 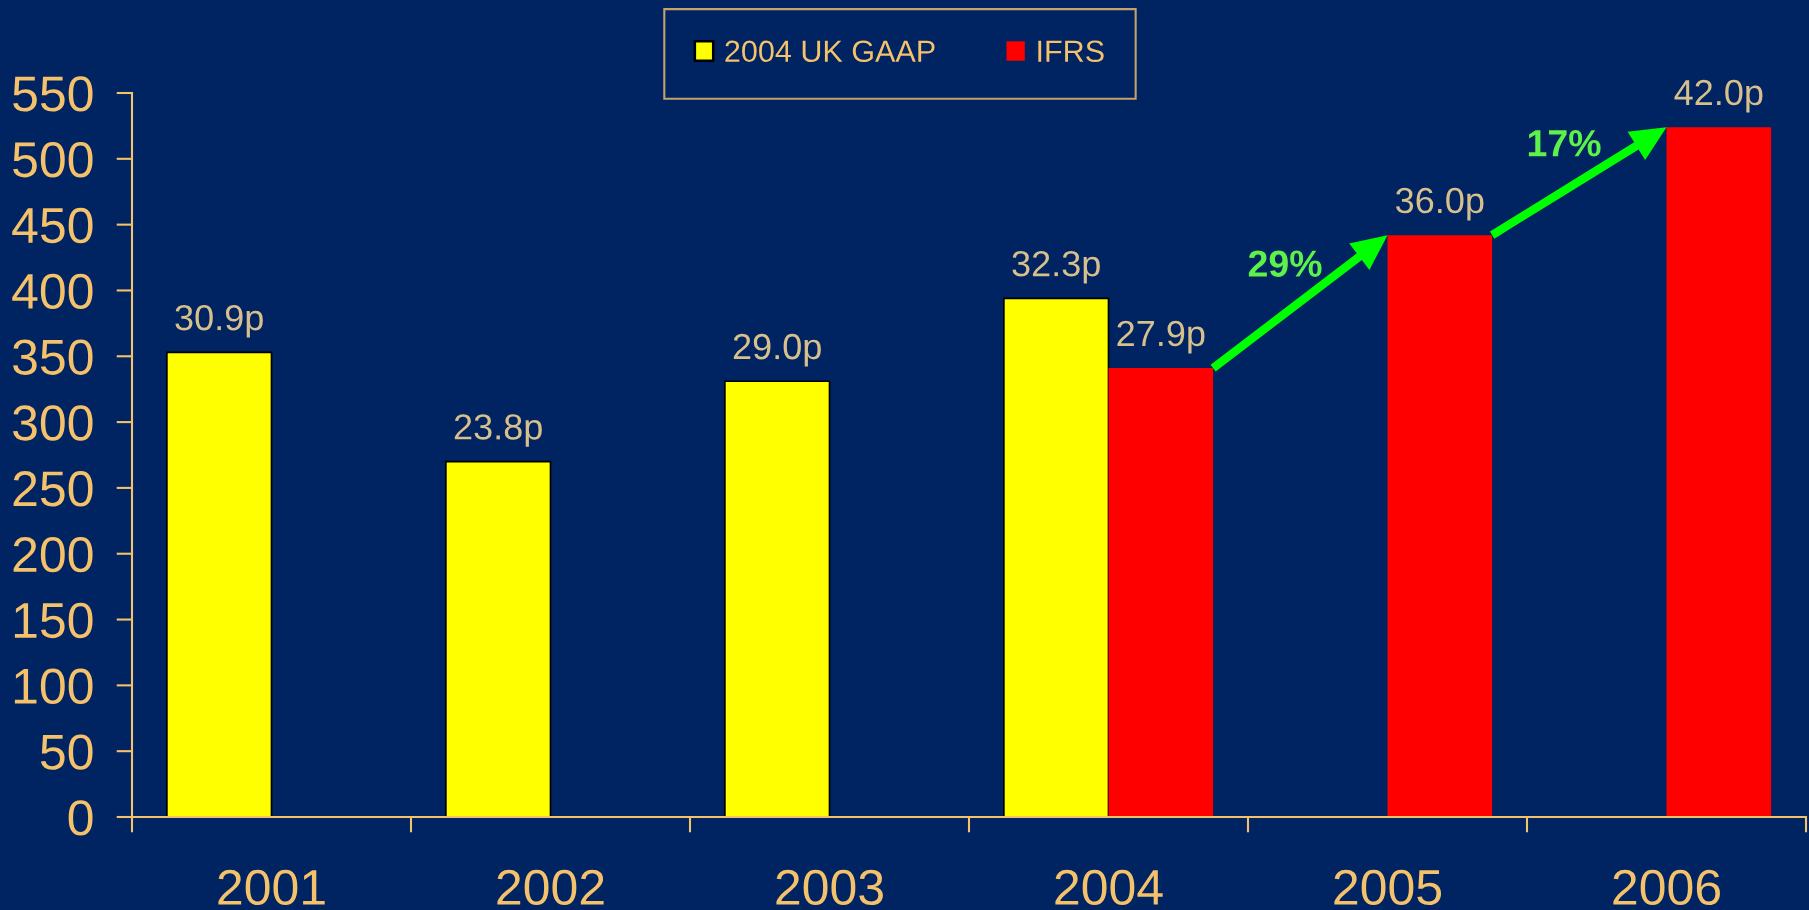 What do you see at coordinates (1440, 204) in the screenshot?
I see `annotation: 36.0p` at bounding box center [1440, 204].